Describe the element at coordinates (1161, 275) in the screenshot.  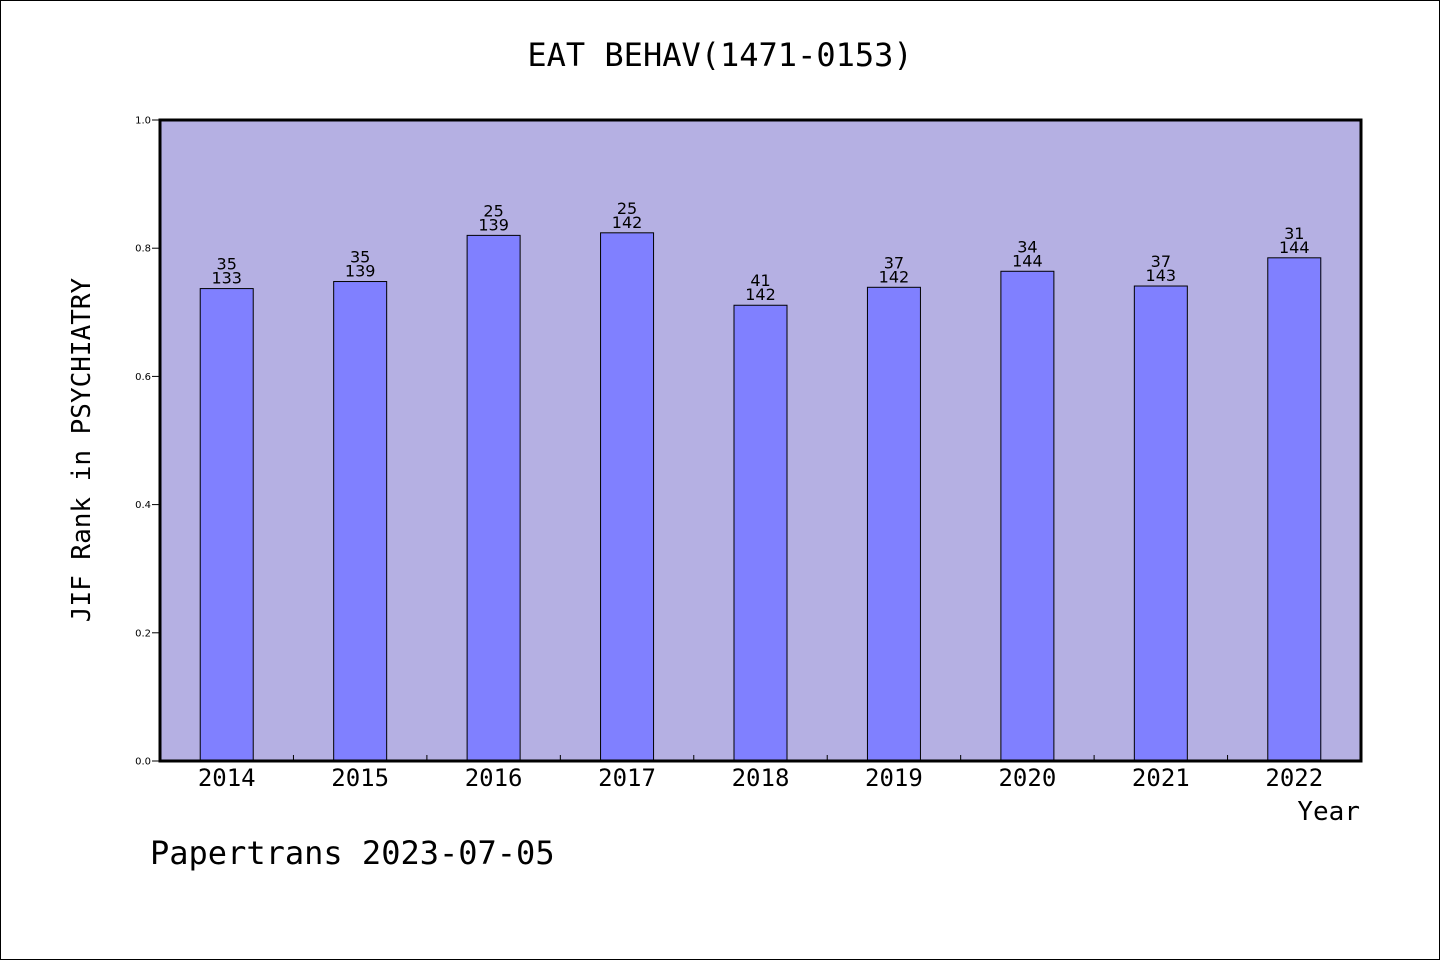
I see `bar-total-label: 143` at that location.